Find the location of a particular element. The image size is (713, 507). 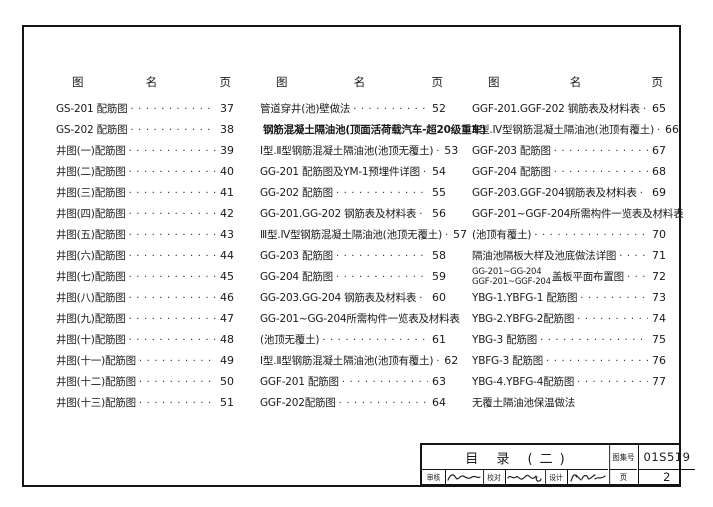

entry-label: 井图(七)配筋图 is located at coordinates (91, 277).